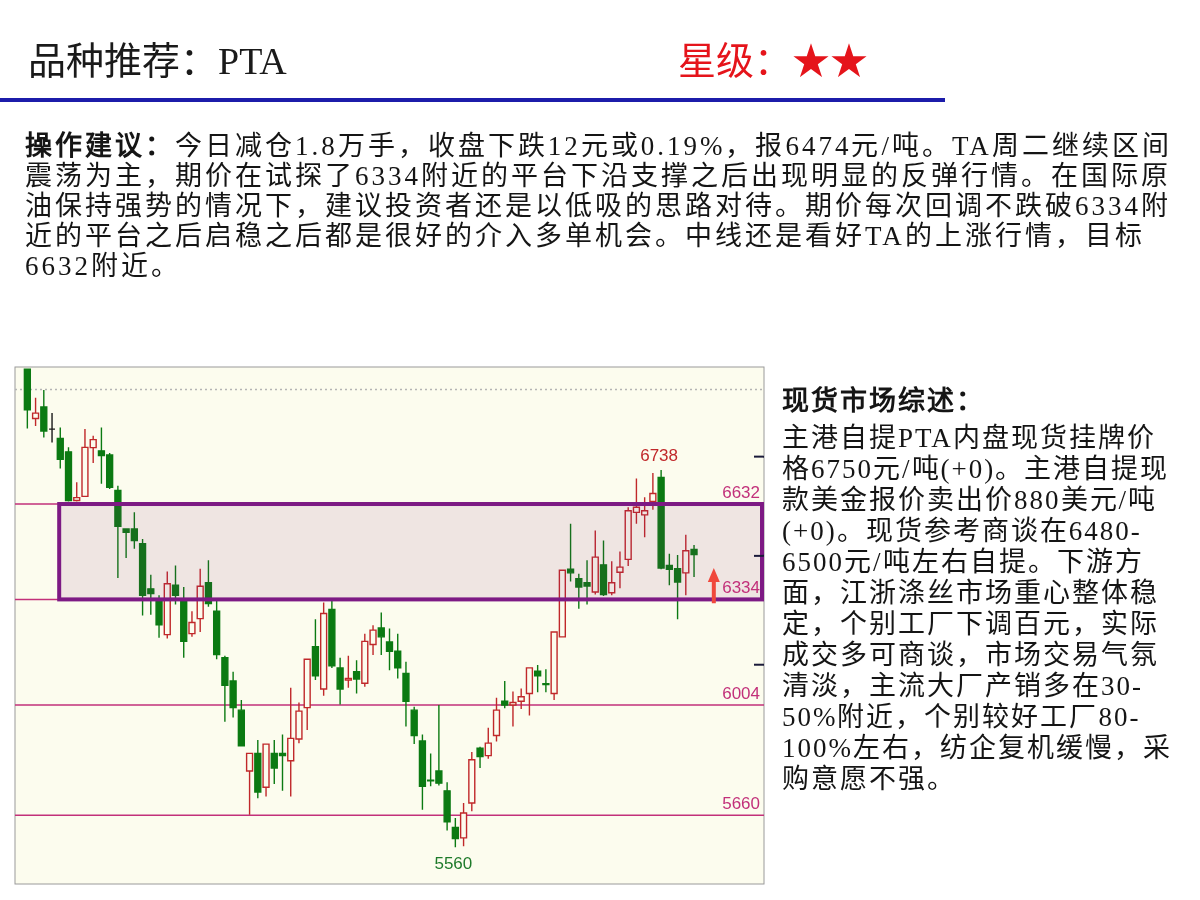  I want to click on subtitle: 星级：★★, so click(773, 61).